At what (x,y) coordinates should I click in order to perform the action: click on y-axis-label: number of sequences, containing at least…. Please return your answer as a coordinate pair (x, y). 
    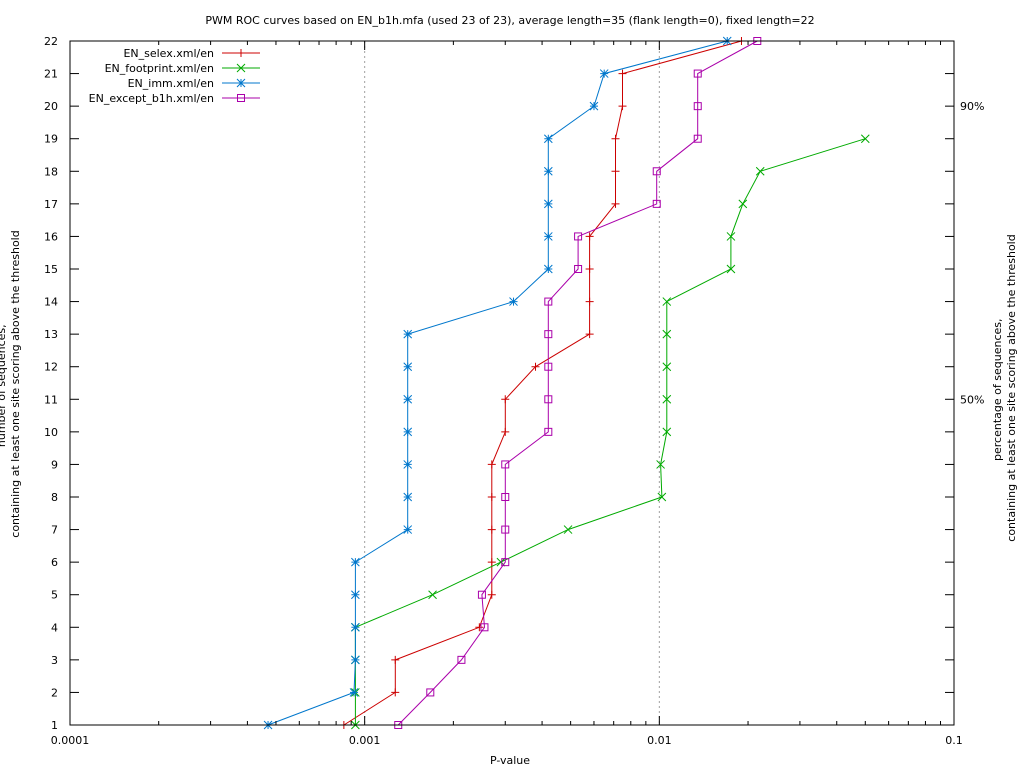
    Looking at the image, I should click on (11, 383).